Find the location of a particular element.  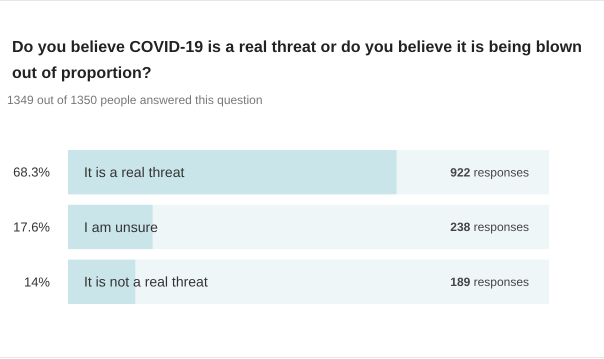

chart-subtitle: 1349 out of 1350 people answered this question is located at coordinates (135, 100).